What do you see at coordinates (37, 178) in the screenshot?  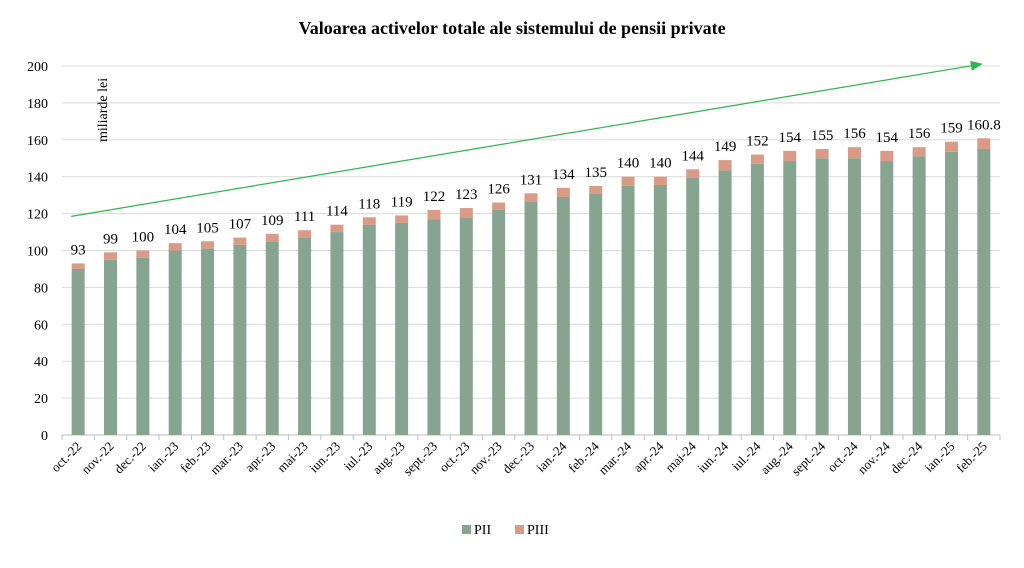 I see `y-tick-label: 140` at bounding box center [37, 178].